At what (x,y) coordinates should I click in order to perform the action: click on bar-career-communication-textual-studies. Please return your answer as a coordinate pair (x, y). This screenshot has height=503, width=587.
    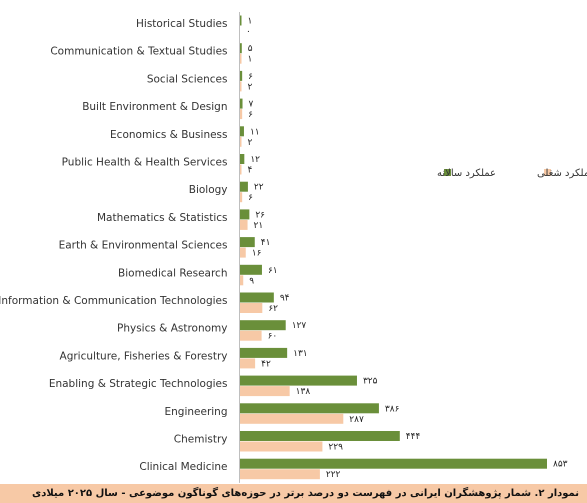
    Looking at the image, I should click on (241, 58).